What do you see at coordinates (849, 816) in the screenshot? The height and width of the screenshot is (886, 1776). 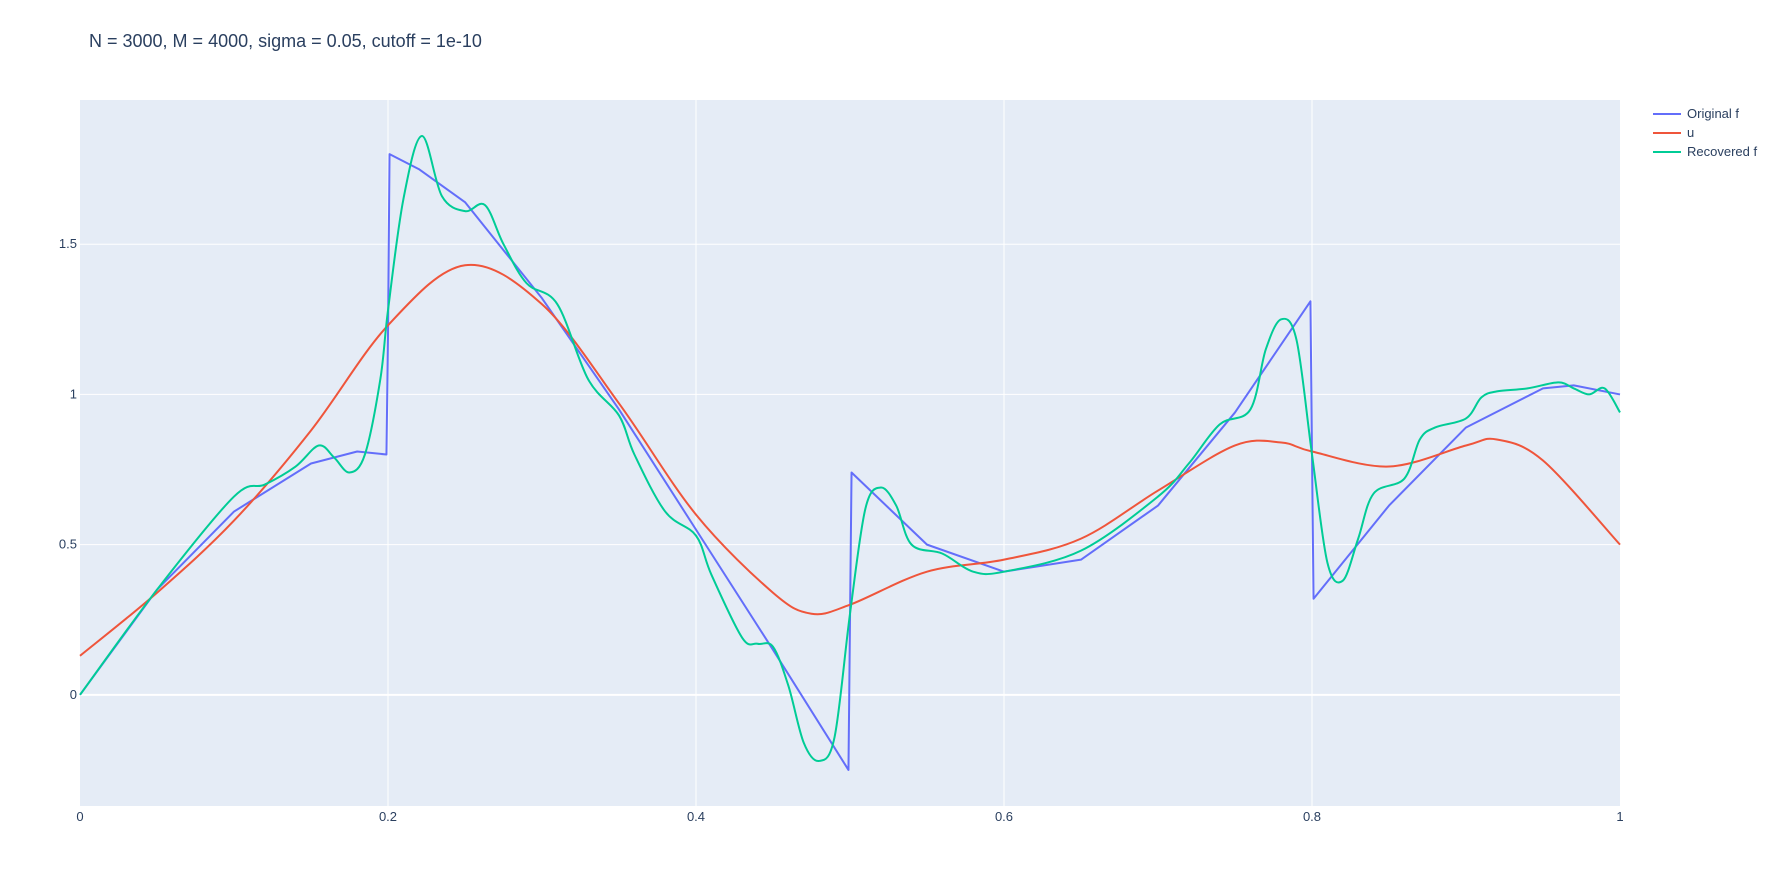 I see `x-axis-ticks: 0 0.2 0.4 0.6 0.8 1` at bounding box center [849, 816].